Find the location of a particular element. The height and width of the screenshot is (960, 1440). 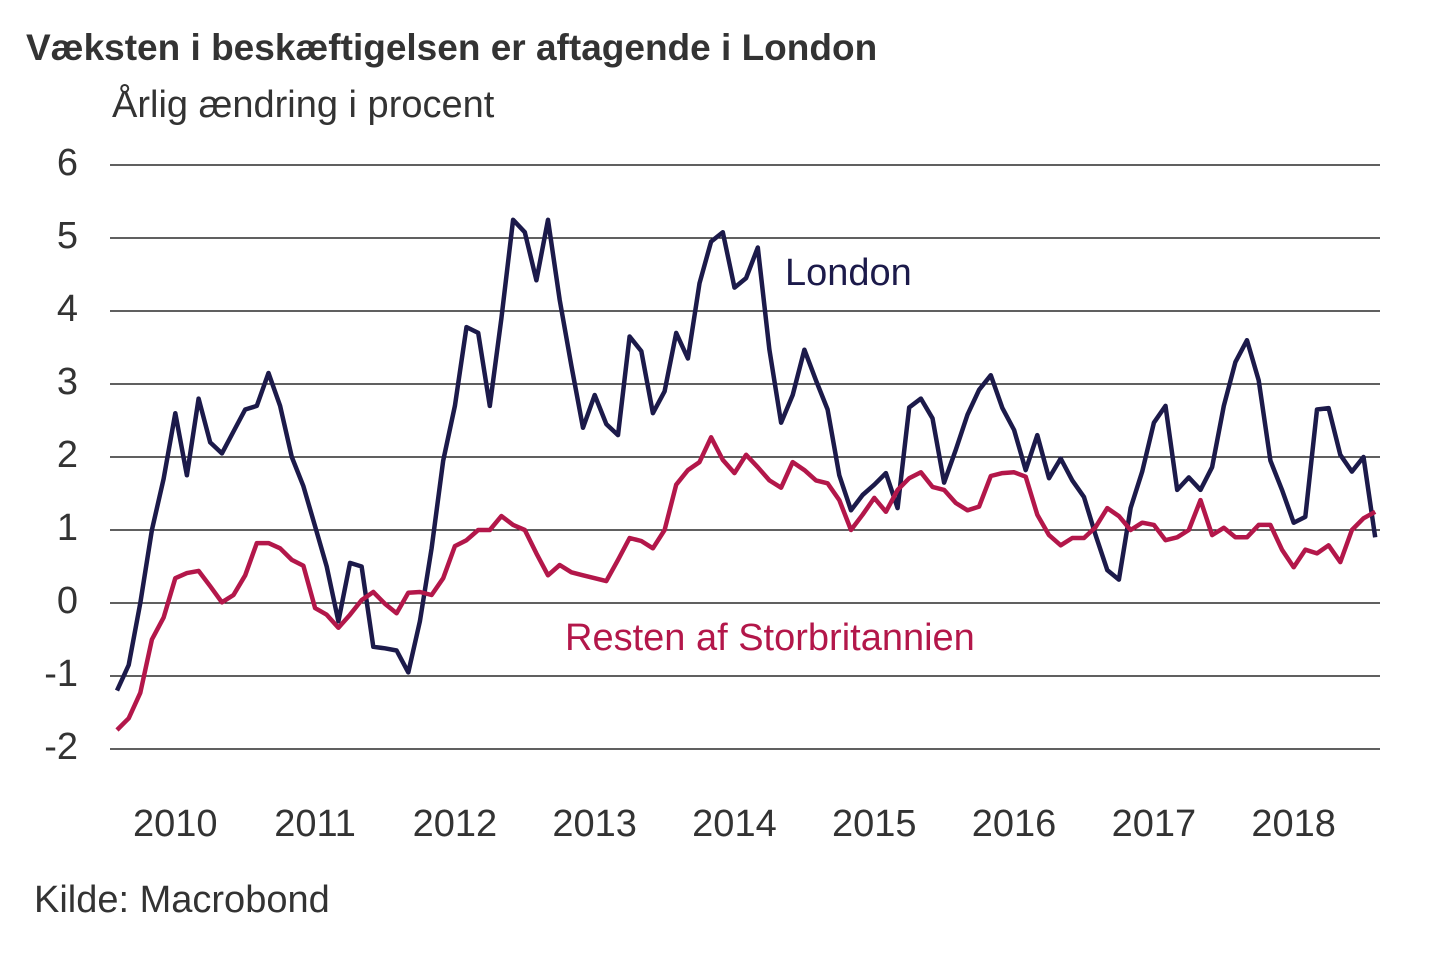

series-label: Resten af Storbritannien is located at coordinates (770, 638).